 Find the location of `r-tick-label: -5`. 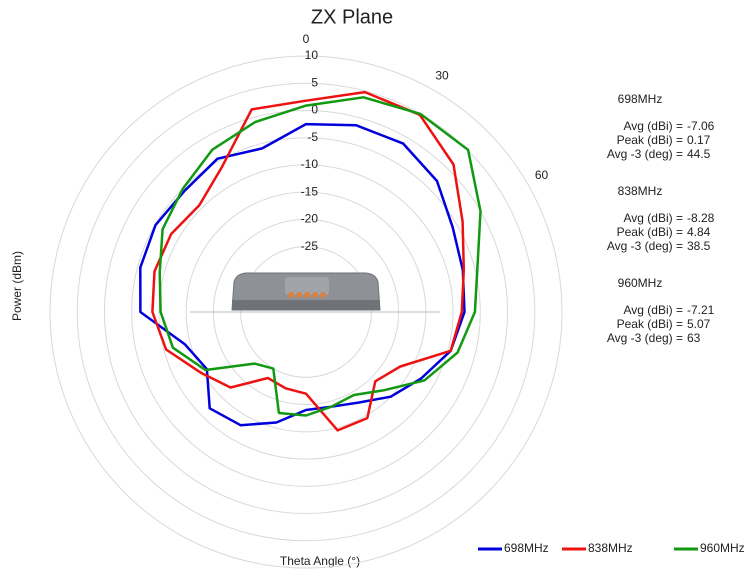

r-tick-label: -5 is located at coordinates (312, 137).